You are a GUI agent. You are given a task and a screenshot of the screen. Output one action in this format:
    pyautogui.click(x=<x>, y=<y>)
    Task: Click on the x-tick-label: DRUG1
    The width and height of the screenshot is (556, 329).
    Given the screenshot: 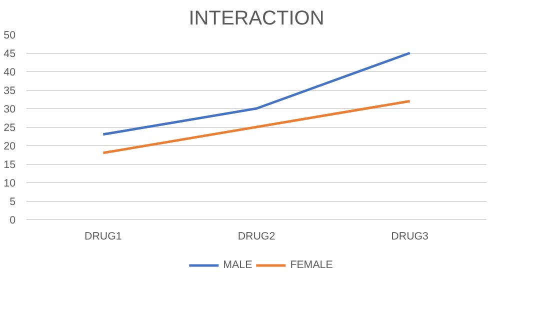 What is the action you would take?
    pyautogui.click(x=103, y=236)
    